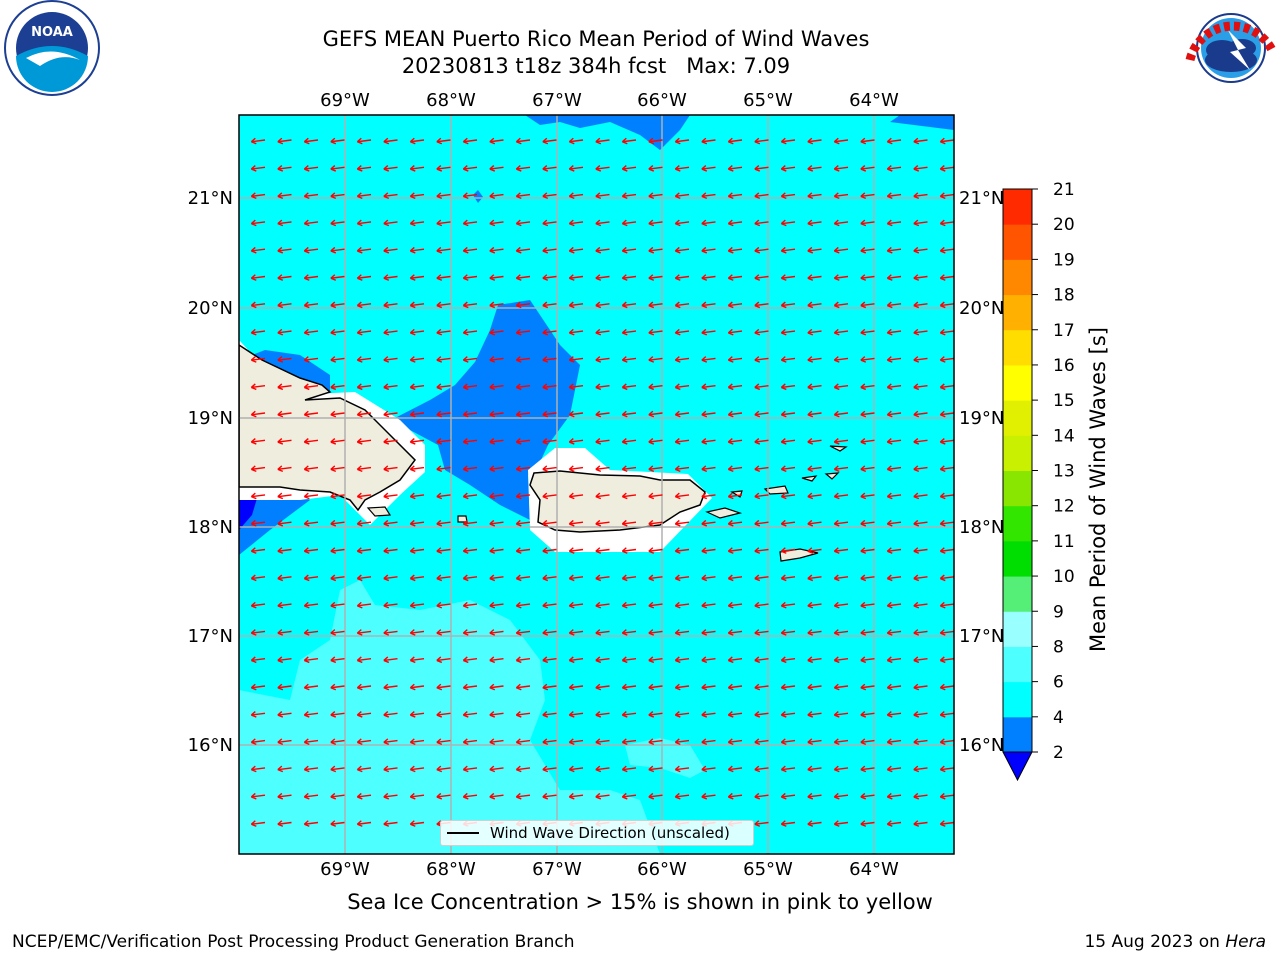 This screenshot has height=960, width=1280. Describe the element at coordinates (1064, 296) in the screenshot. I see `colorbar-tick-label: 18` at that location.